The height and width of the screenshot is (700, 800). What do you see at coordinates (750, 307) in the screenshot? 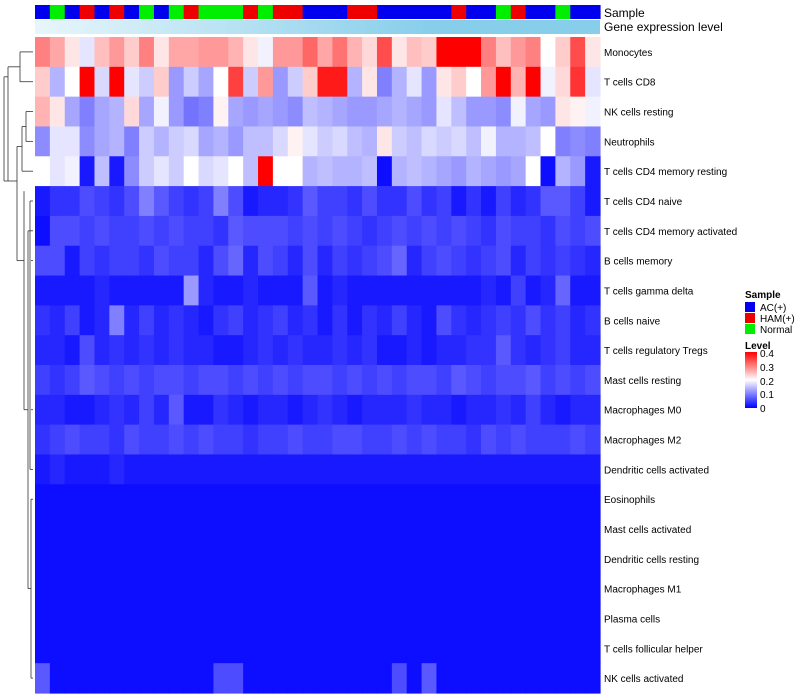
I see `legend-swatch-ac` at bounding box center [750, 307].